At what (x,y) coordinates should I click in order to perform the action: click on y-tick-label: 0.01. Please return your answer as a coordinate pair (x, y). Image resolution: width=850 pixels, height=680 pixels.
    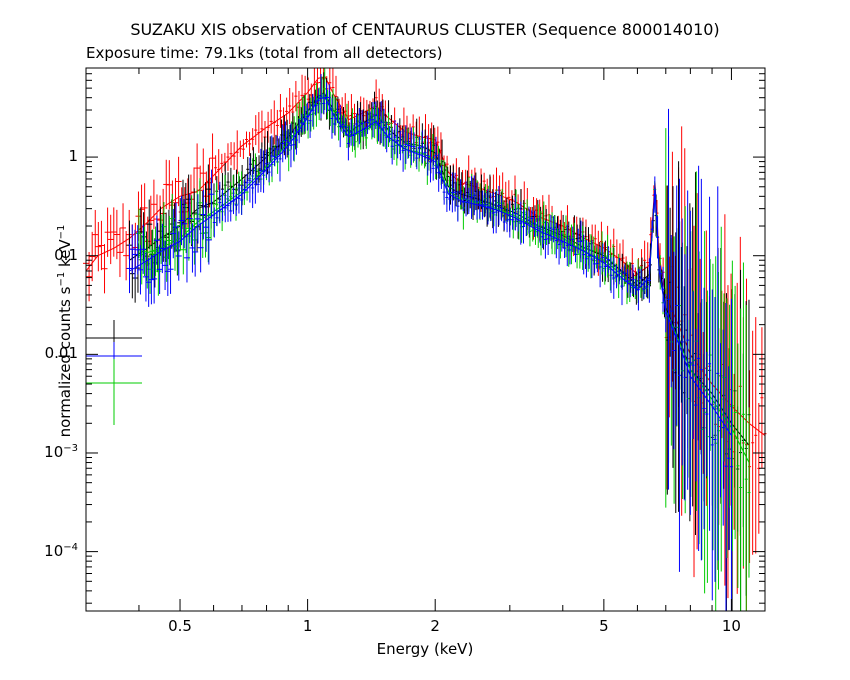
    Looking at the image, I should click on (61, 353).